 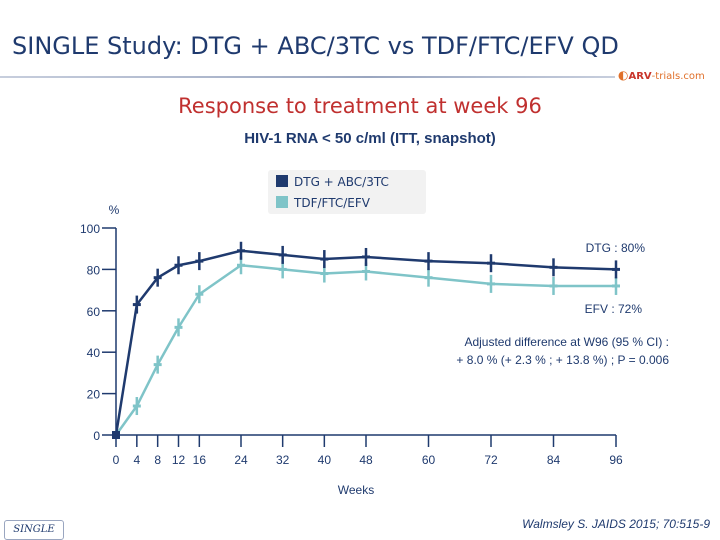 What do you see at coordinates (370, 138) in the screenshot?
I see `chart-subtitle: HIV-1 RNA < 50 c/ml (ITT, snapshot)` at bounding box center [370, 138].